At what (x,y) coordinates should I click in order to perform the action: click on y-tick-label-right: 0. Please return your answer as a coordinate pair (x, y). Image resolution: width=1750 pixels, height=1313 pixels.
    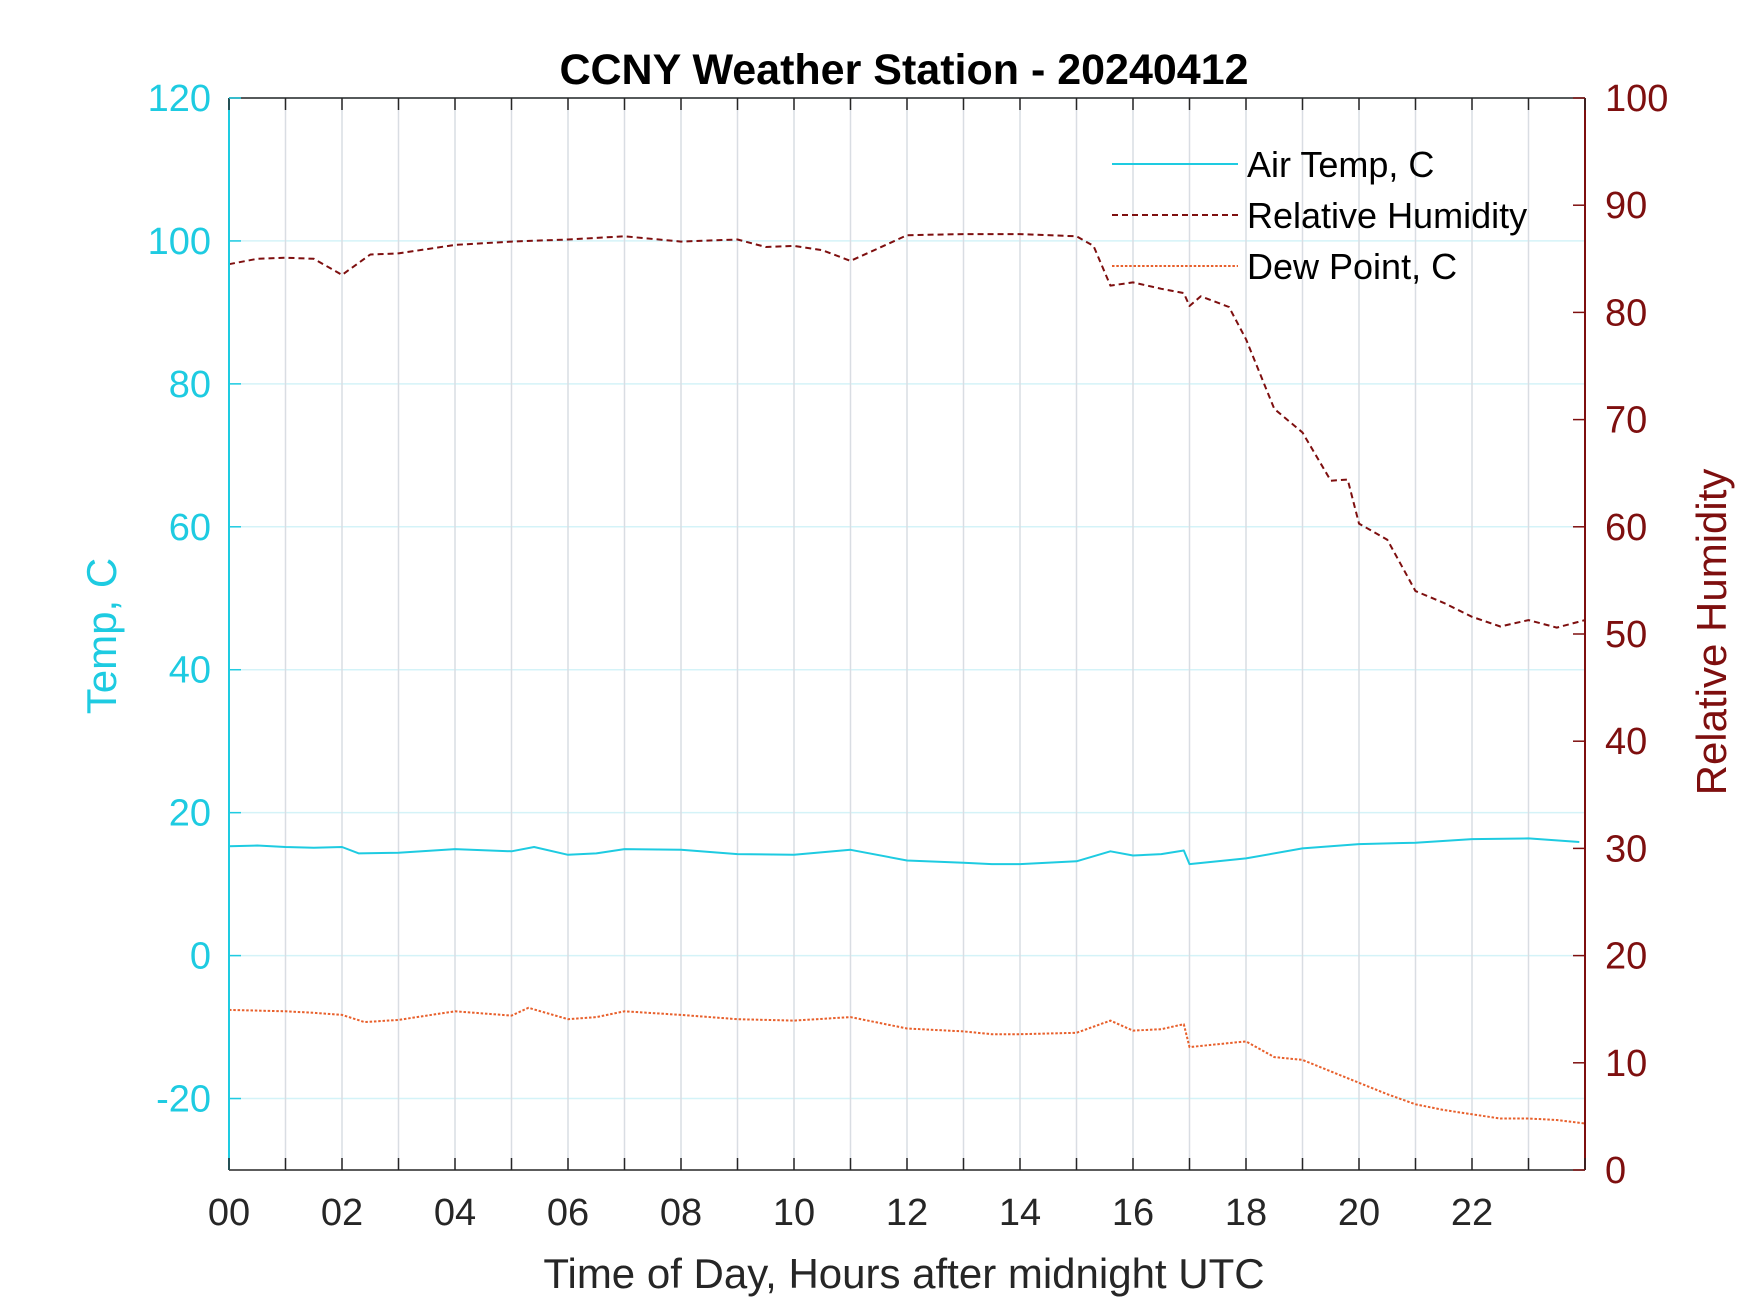
    Looking at the image, I should click on (1615, 1171).